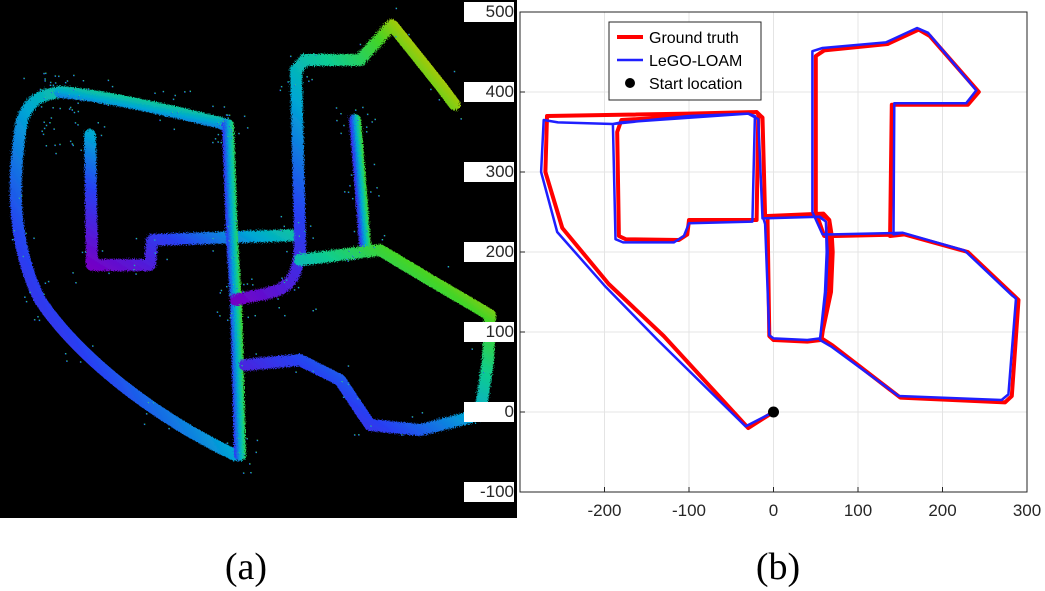 The image size is (1045, 591). I want to click on x-axis-ticks: -200 -100 0 100 200 300, so click(814, 503).